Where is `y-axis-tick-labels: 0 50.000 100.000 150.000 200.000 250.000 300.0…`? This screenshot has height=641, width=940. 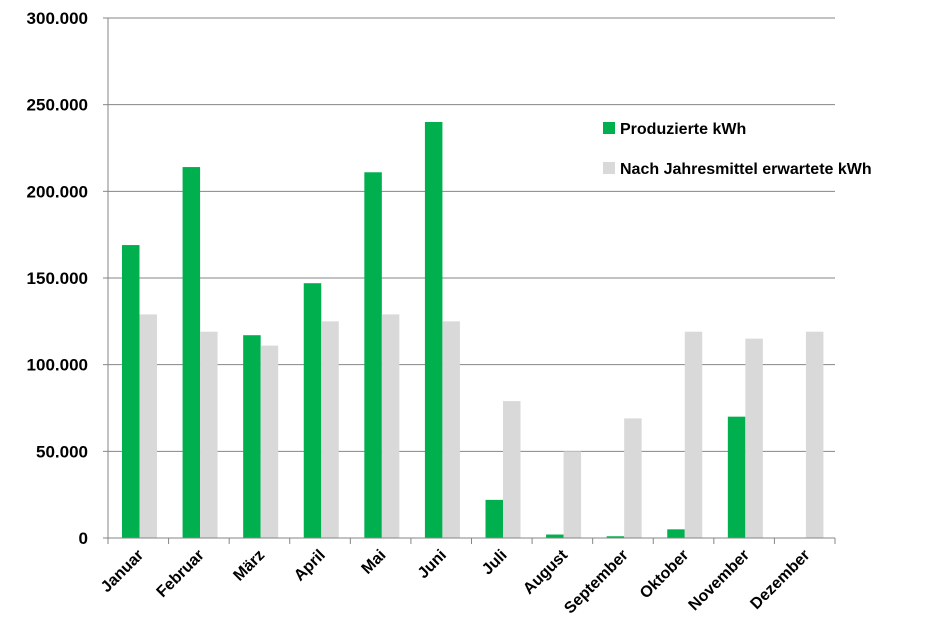 y-axis-tick-labels: 0 50.000 100.000 150.000 200.000 250.000 300.0… is located at coordinates (57, 278).